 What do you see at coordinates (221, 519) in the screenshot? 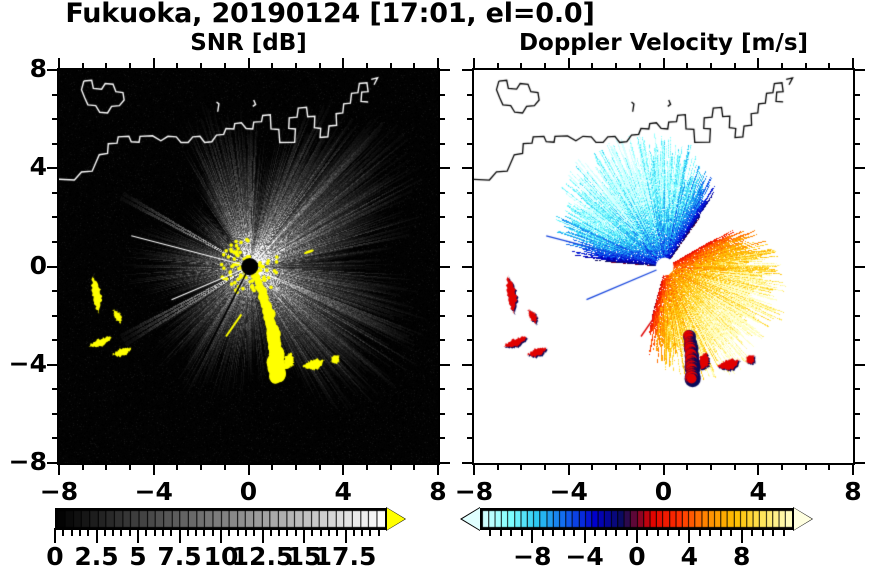
I see `snr-colorbar-canvas` at bounding box center [221, 519].